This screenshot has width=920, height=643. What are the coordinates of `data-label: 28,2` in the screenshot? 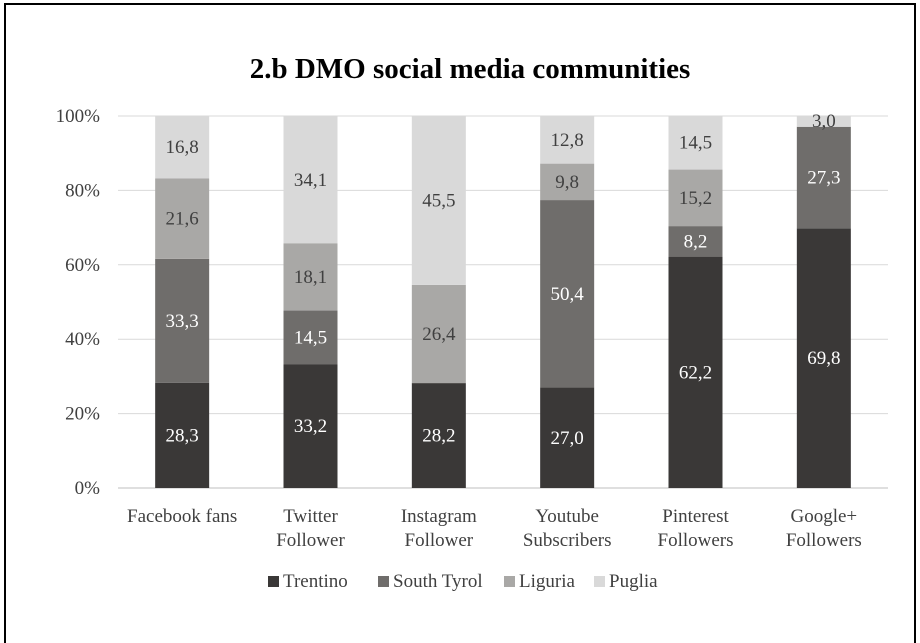 It's located at (438, 436).